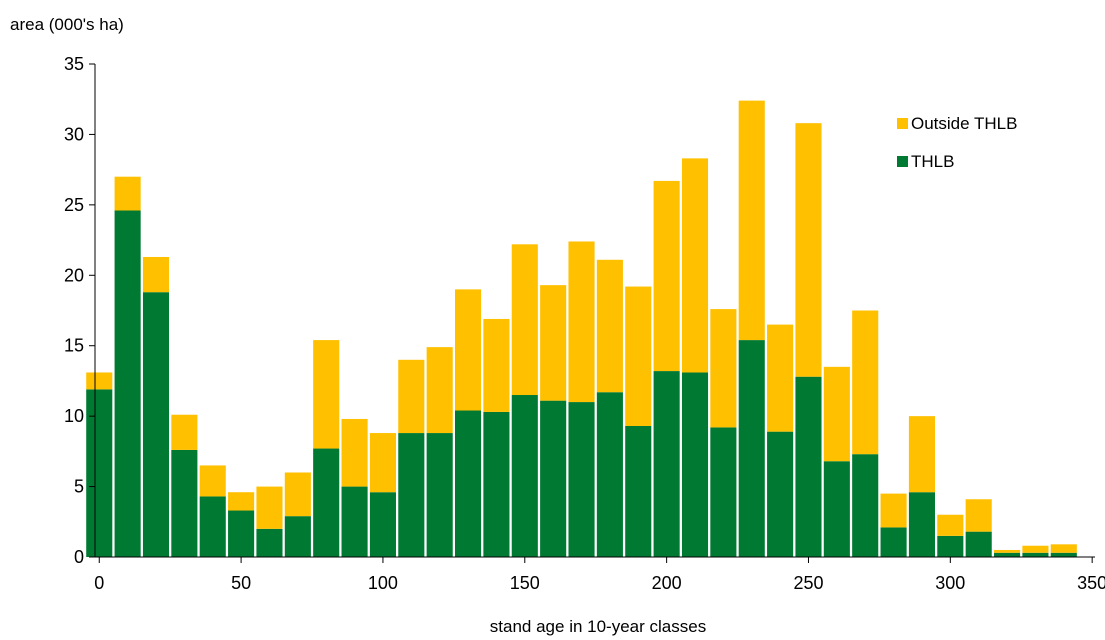  What do you see at coordinates (808, 583) in the screenshot?
I see `x-tick-label-250: 250` at bounding box center [808, 583].